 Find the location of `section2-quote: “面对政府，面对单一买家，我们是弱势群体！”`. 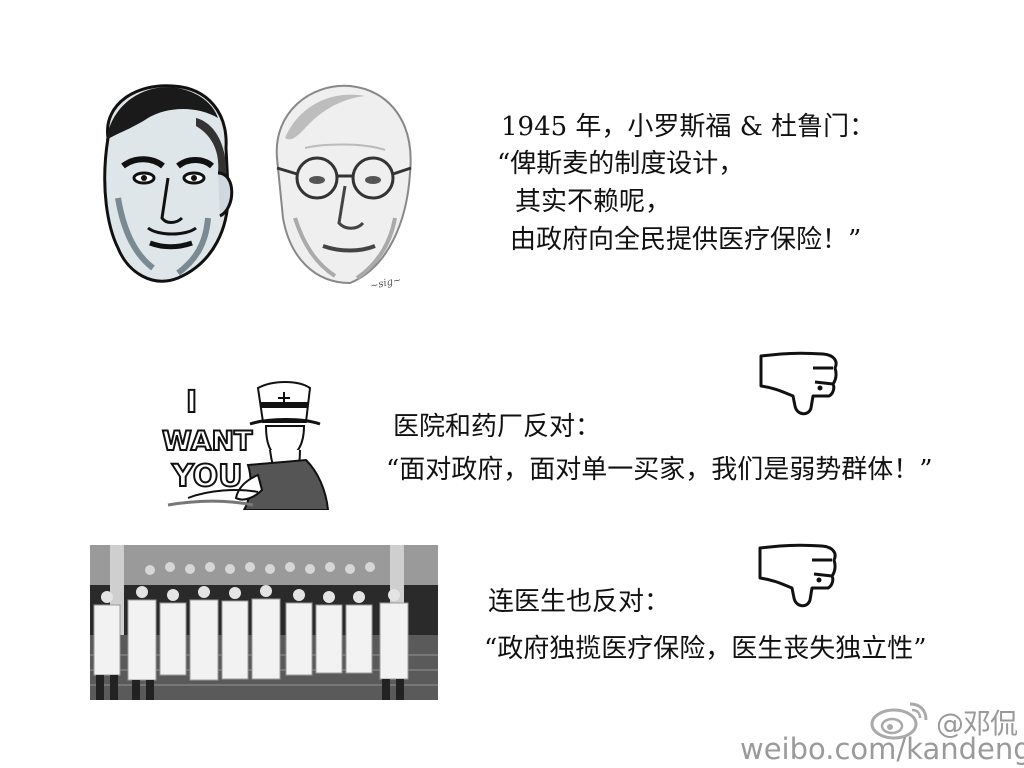

section2-quote: “面对政府，面对单一买家，我们是弱势群体！” is located at coordinates (659, 470).